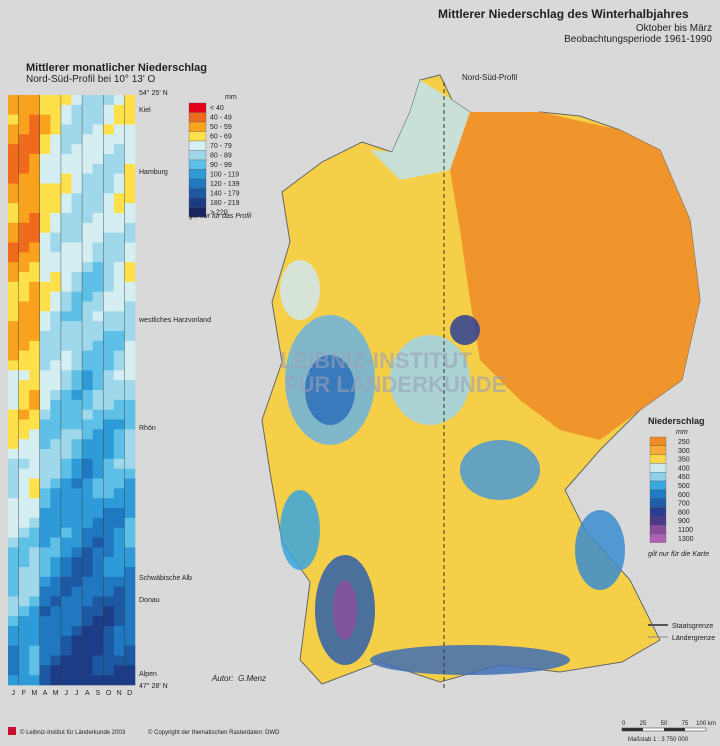 The height and width of the screenshot is (746, 720). What do you see at coordinates (684, 521) in the screenshot?
I see `legend-label: 900` at bounding box center [684, 521].